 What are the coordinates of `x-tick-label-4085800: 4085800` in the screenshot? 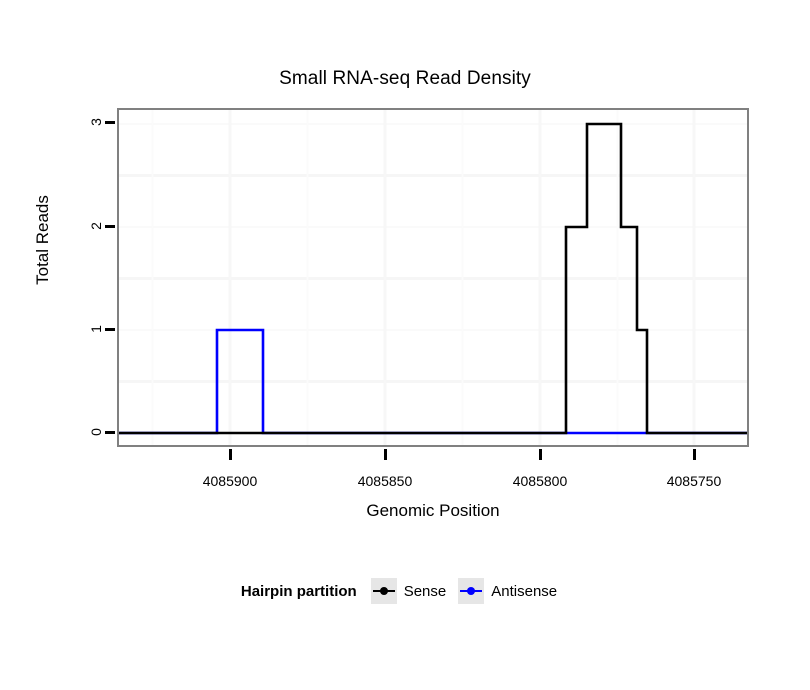 It's located at (540, 481).